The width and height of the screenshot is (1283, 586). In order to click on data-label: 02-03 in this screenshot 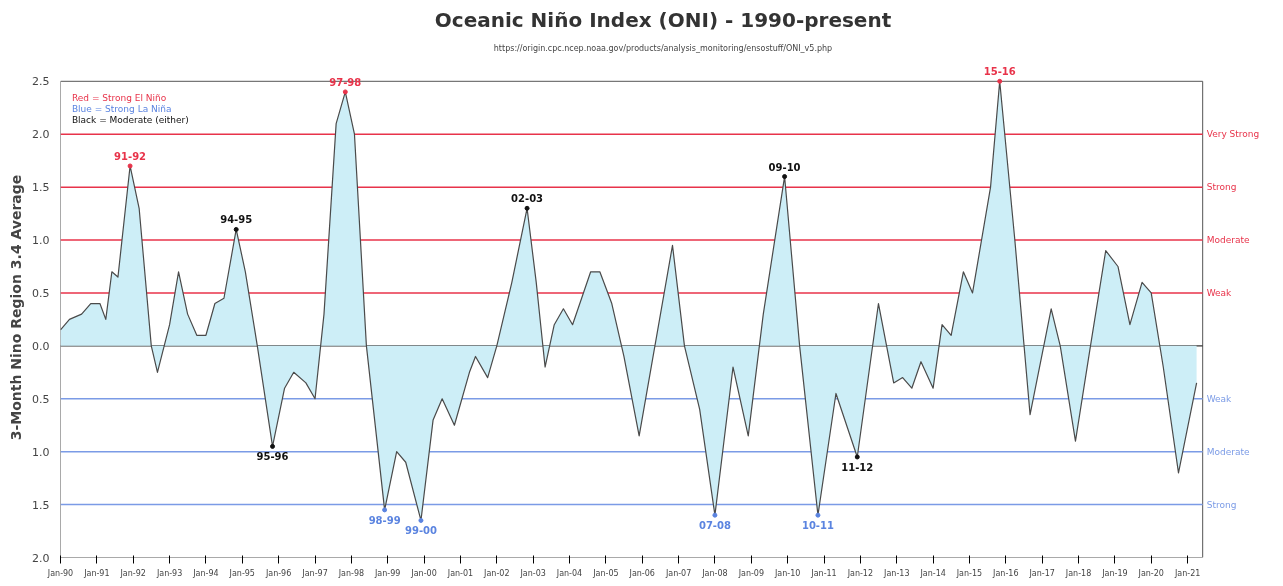, I will do `click(527, 199)`.